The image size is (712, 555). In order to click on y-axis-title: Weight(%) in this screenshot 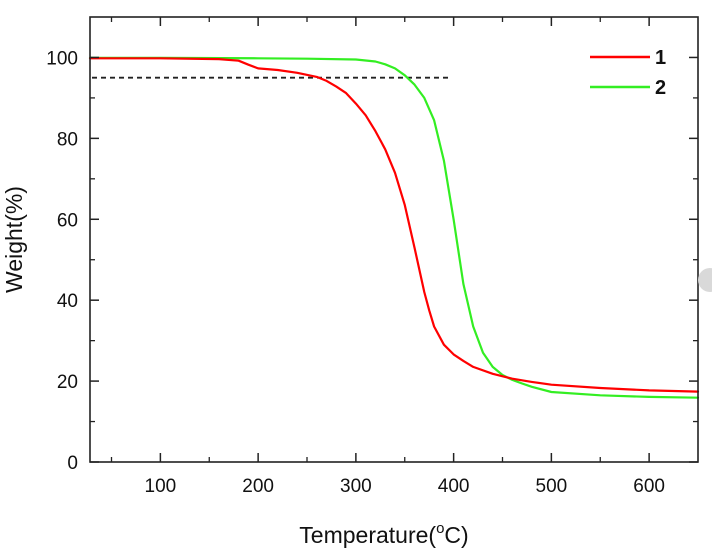, I will do `click(14, 239)`.